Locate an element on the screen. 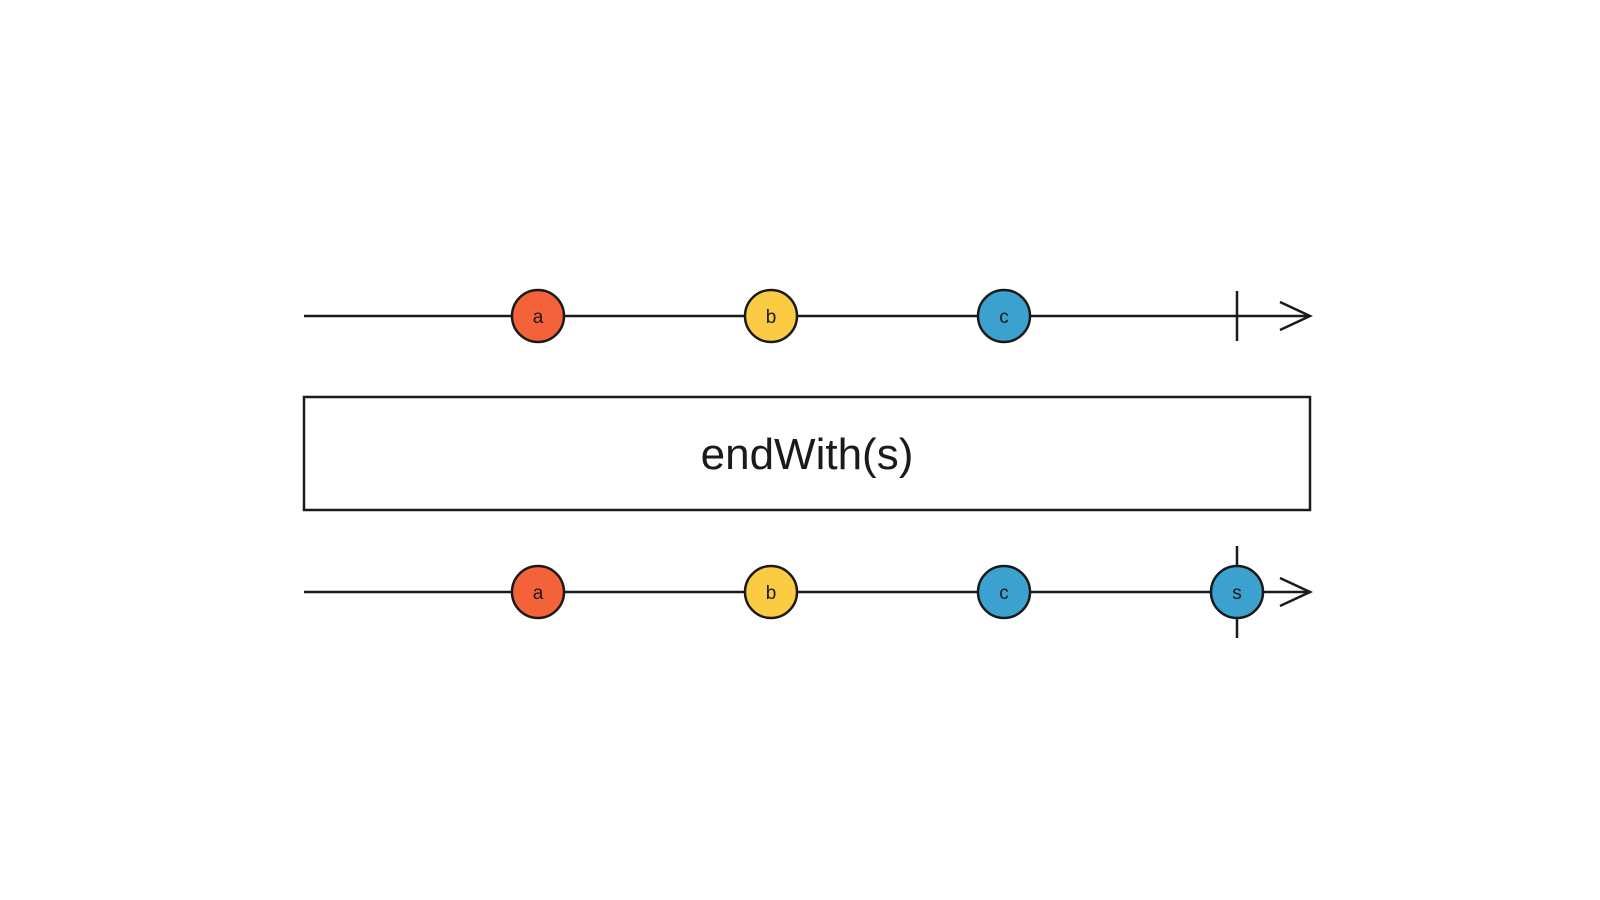 The image size is (1600, 900). input-stream: a b c is located at coordinates (808, 316).